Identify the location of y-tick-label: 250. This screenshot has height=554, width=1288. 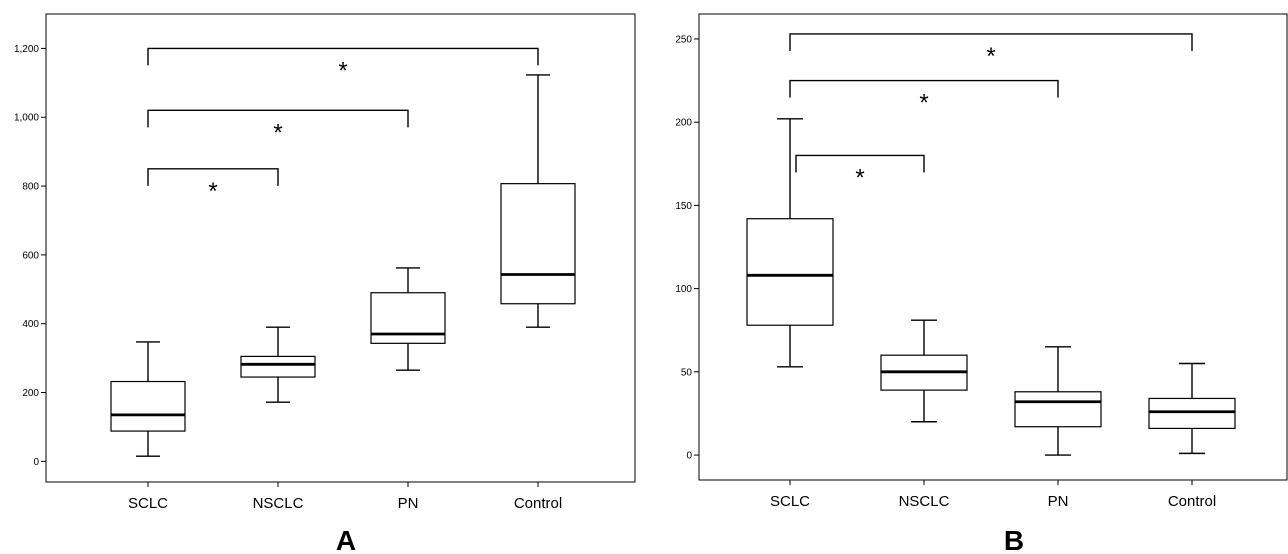
(683, 39).